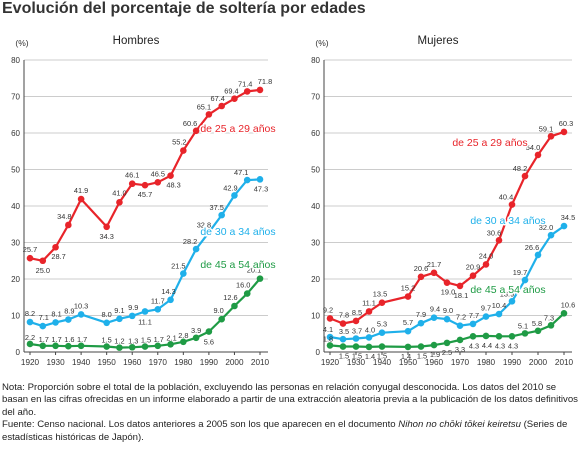 This screenshot has height=450, width=584. I want to click on data-label-men-1-1960: 9.9, so click(133, 307).